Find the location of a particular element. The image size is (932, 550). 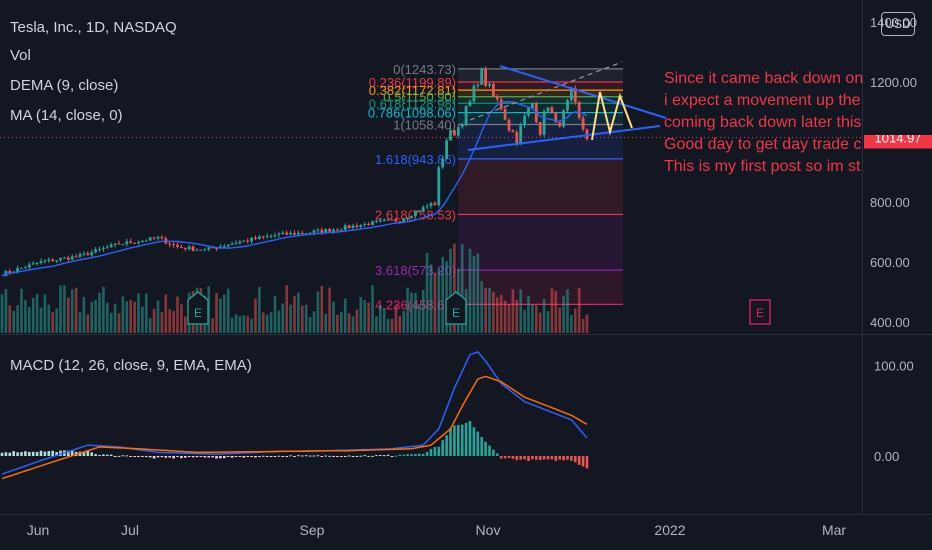

price-tick-label: 400.00 is located at coordinates (890, 322).